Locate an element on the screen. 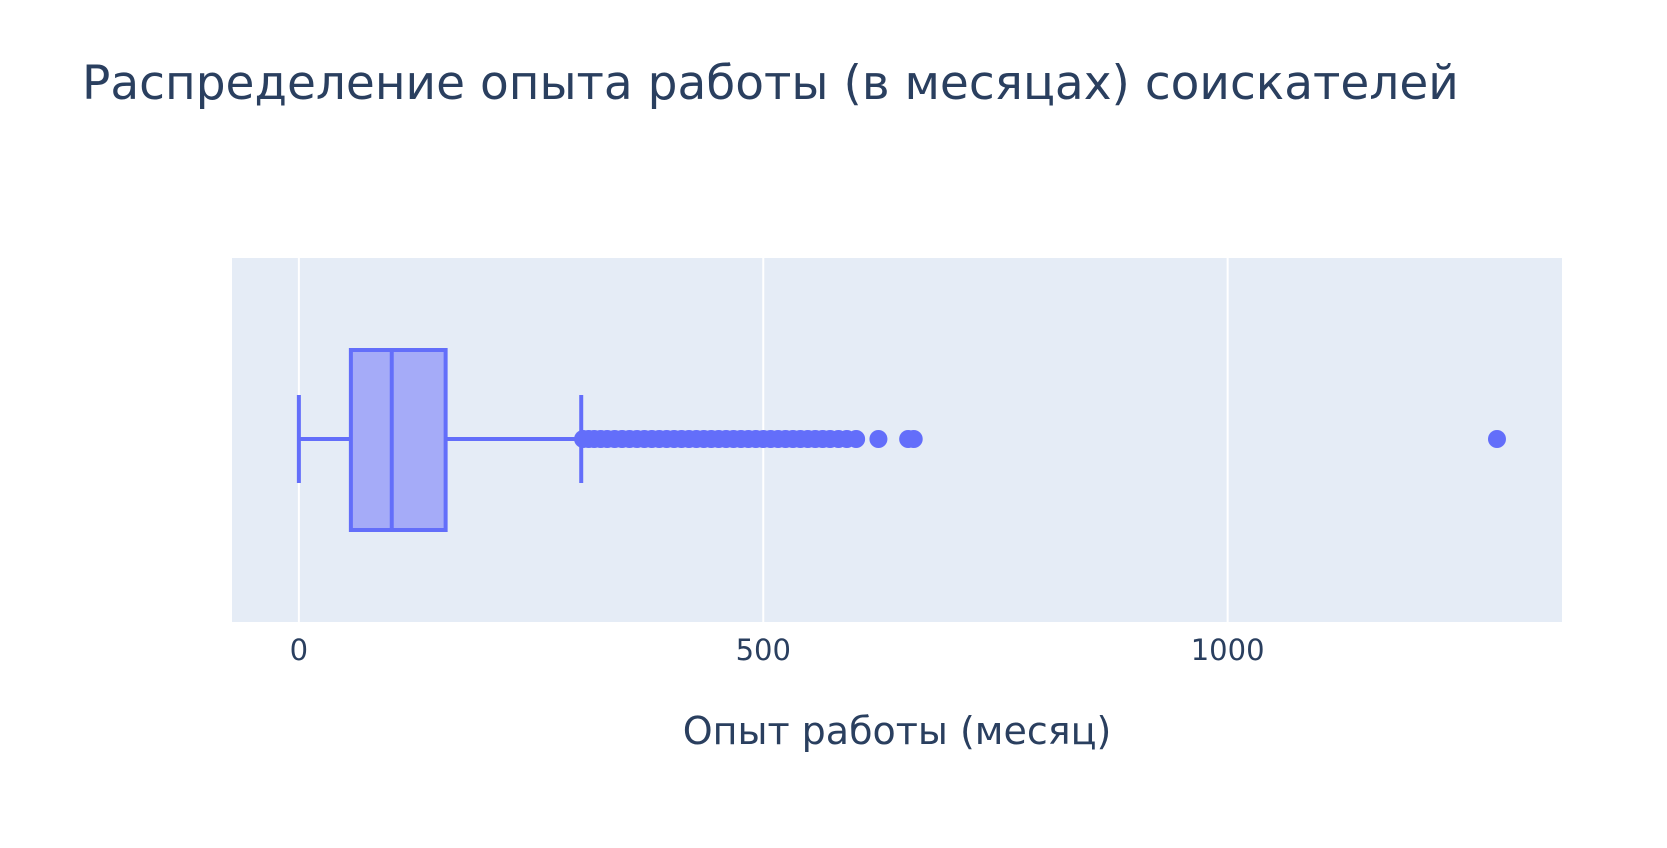  x-axis-ticks: 0 500 1000 is located at coordinates (777, 650).